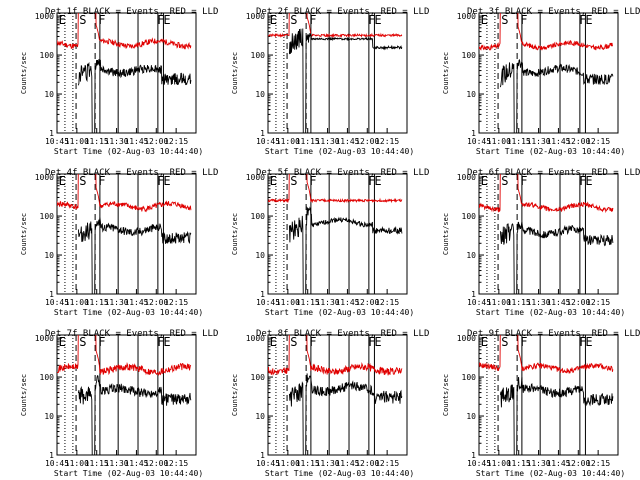 The height and width of the screenshot is (480, 640). I want to click on panel-title: Det 4f BLACK = Events, RED = LLD, so click(131, 173).